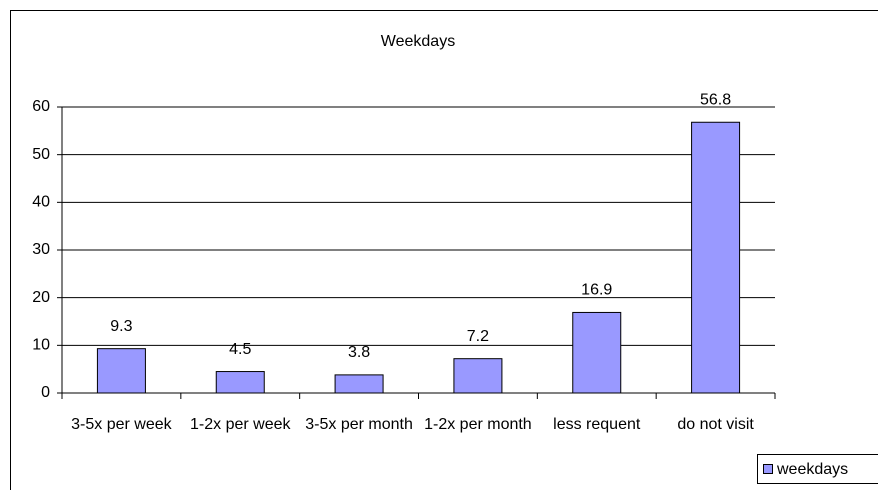 The image size is (878, 490). I want to click on x-tick-label: 3-5x per week, so click(121, 424).